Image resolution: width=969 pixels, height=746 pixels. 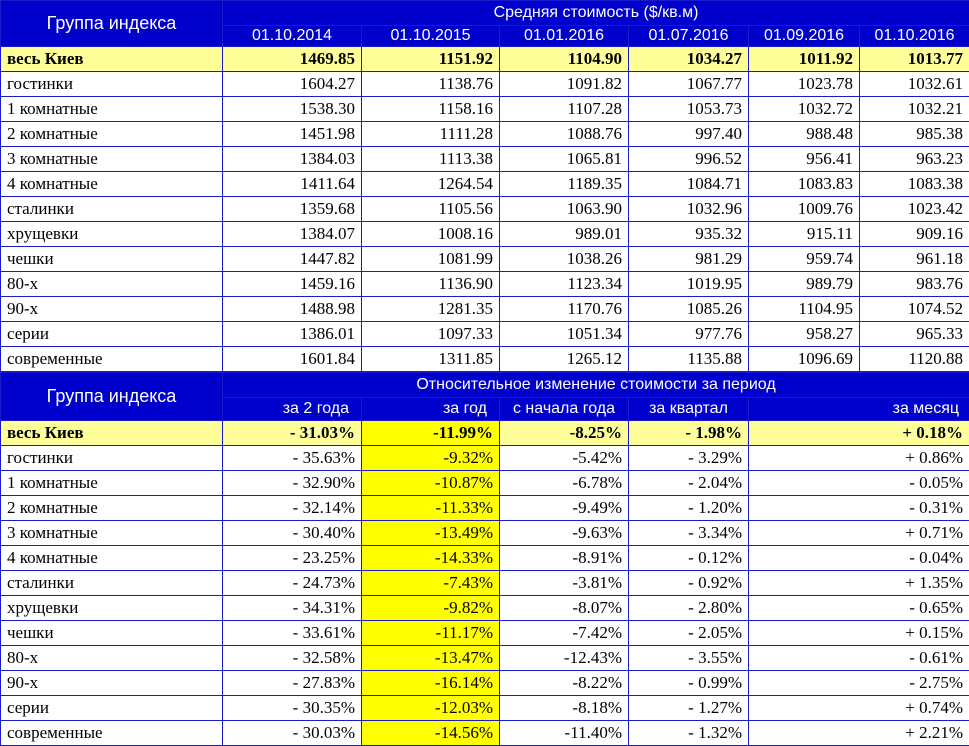 What do you see at coordinates (292, 159) in the screenshot?
I see `price-cell: 1384.03` at bounding box center [292, 159].